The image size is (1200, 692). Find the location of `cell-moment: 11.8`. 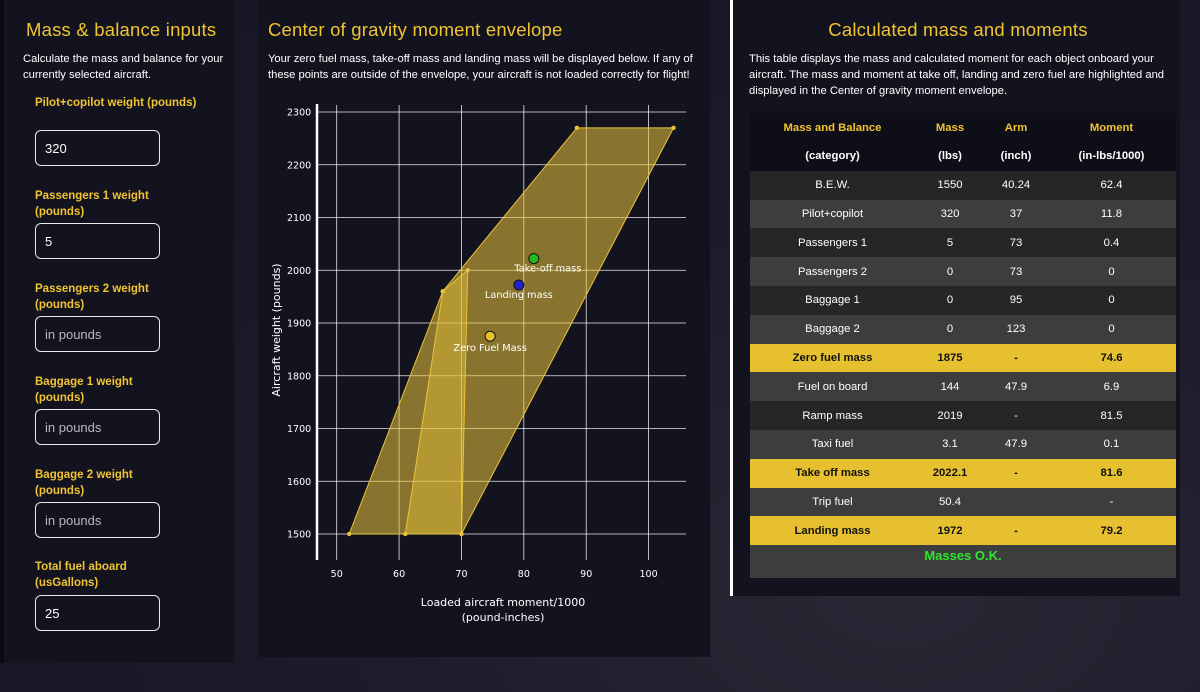

cell-moment: 11.8 is located at coordinates (1111, 214).